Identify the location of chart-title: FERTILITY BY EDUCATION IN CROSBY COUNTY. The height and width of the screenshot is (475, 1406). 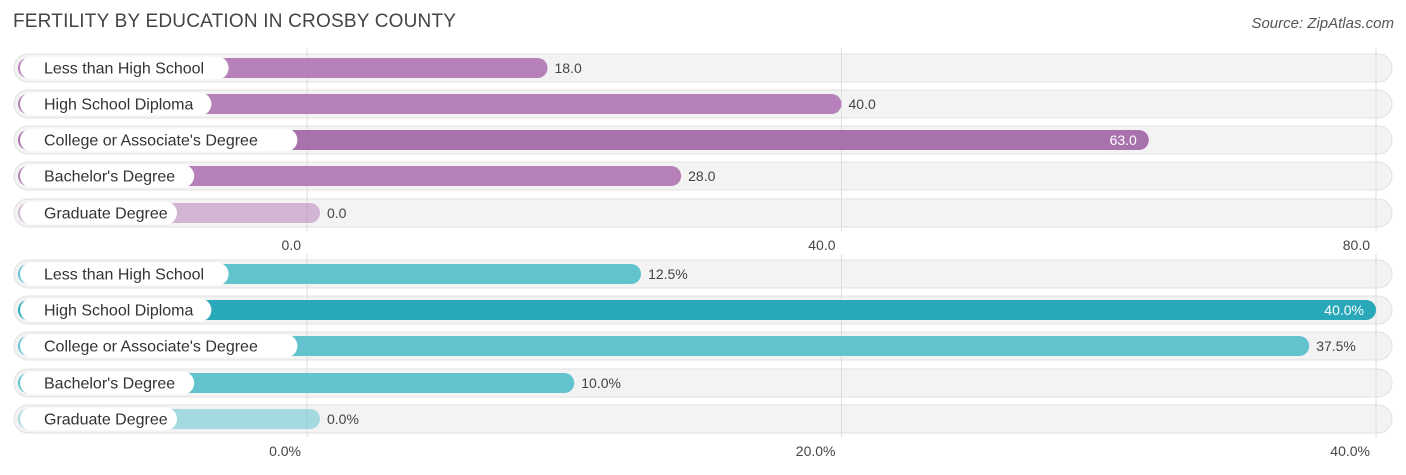
(235, 21).